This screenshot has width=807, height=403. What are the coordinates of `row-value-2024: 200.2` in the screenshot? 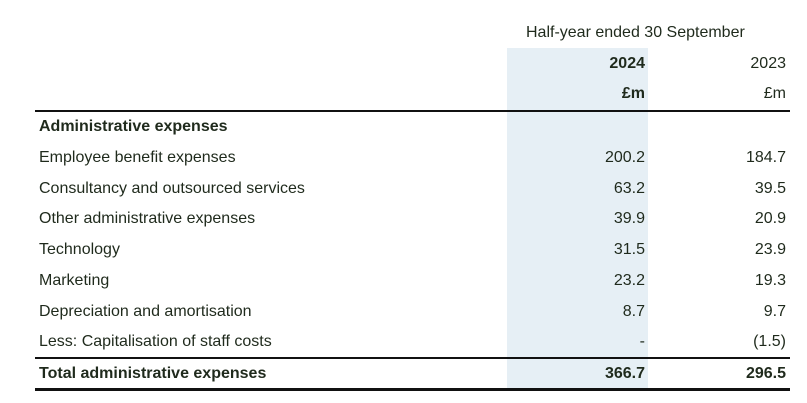 It's located at (624, 157).